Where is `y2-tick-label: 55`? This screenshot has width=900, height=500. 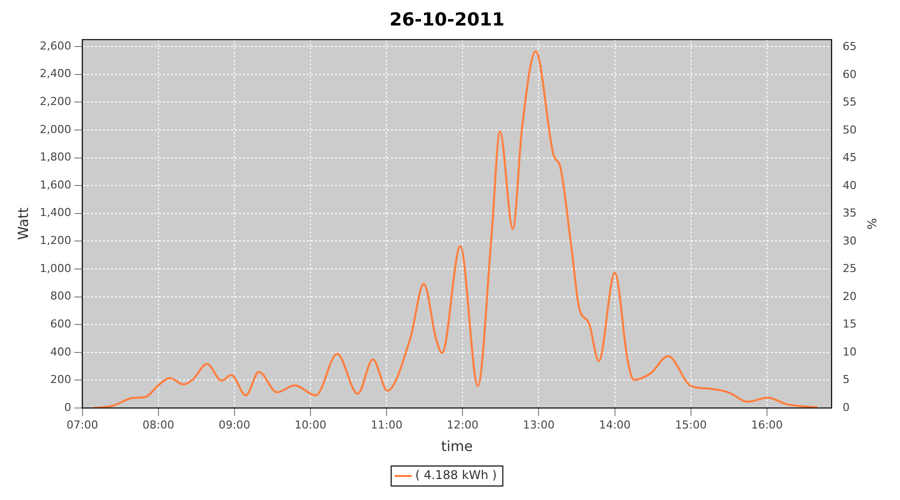 y2-tick-label: 55 is located at coordinates (849, 102).